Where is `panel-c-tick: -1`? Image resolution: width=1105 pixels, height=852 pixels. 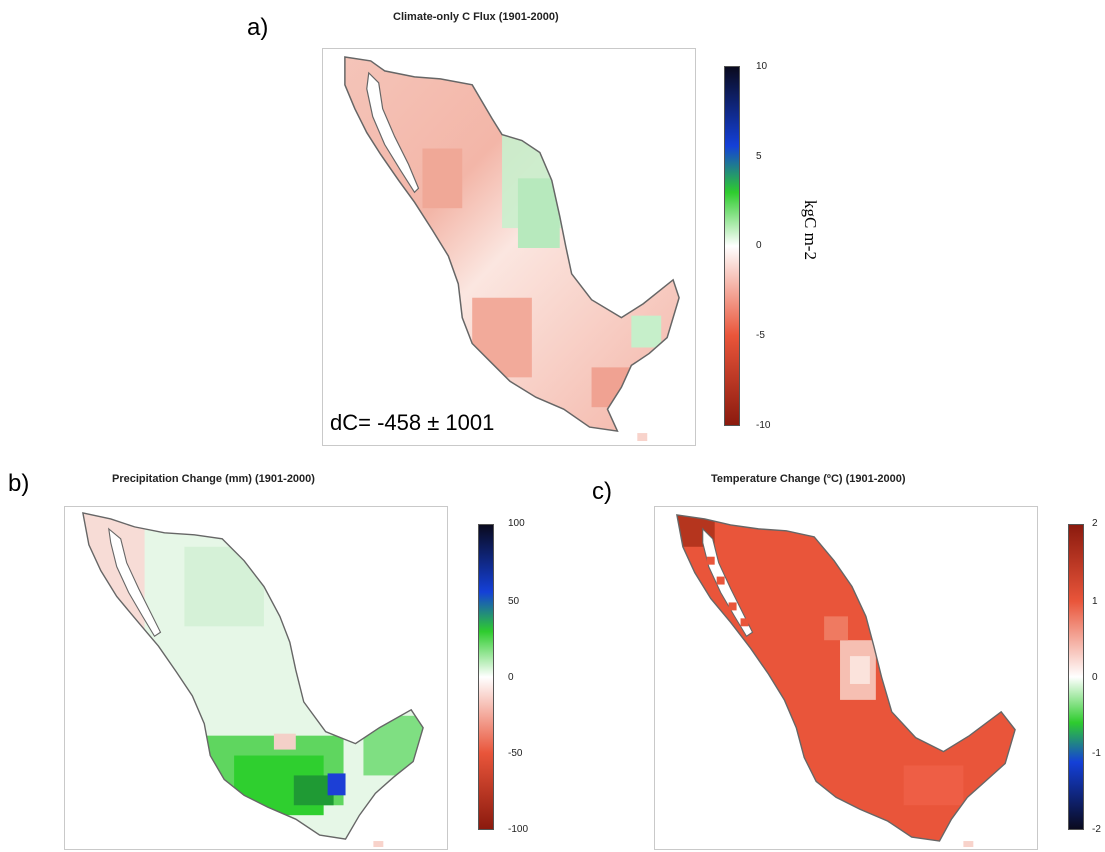 panel-c-tick: -1 is located at coordinates (1096, 753).